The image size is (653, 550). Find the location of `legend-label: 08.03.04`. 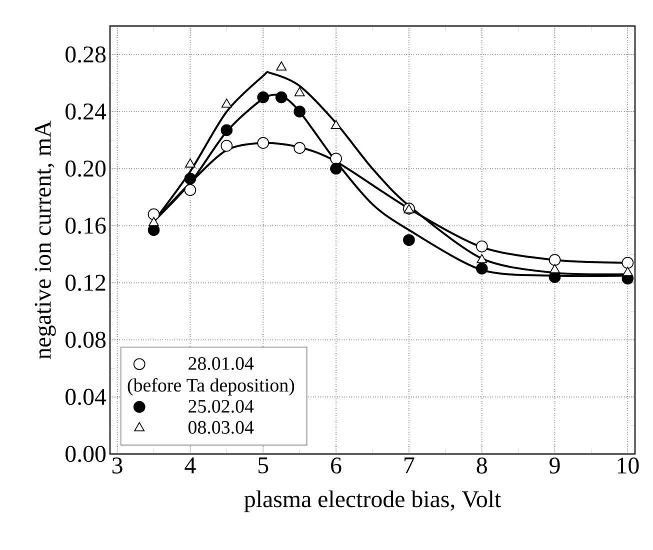

legend-label: 08.03.04 is located at coordinates (221, 427).